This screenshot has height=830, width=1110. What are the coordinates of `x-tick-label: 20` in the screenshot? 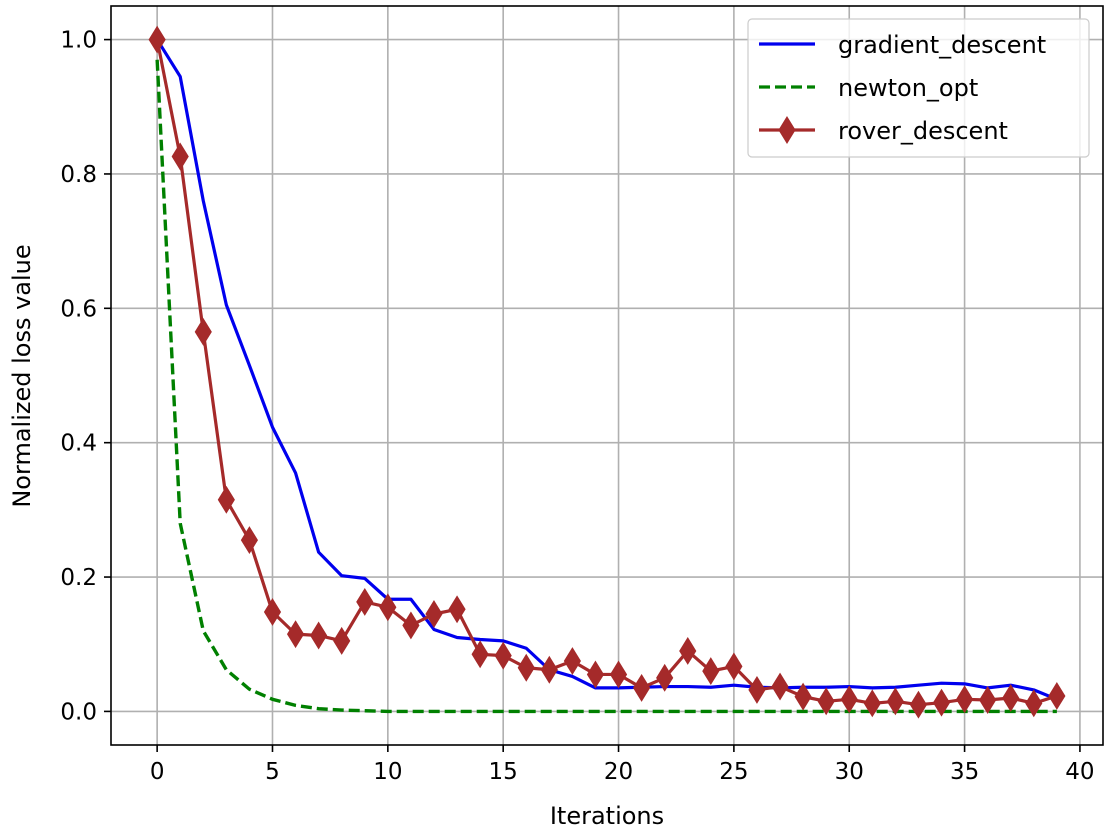 It's located at (618, 772).